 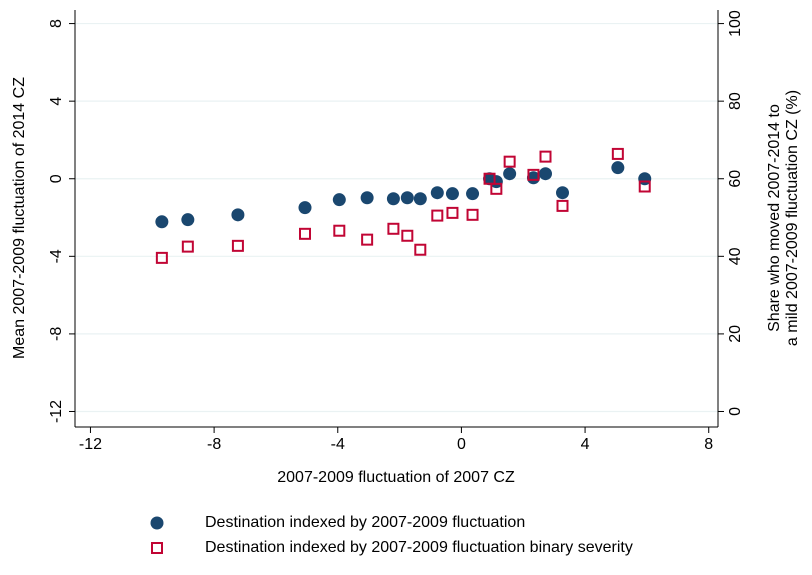 What do you see at coordinates (214, 444) in the screenshot?
I see `x-tick-label: -8` at bounding box center [214, 444].